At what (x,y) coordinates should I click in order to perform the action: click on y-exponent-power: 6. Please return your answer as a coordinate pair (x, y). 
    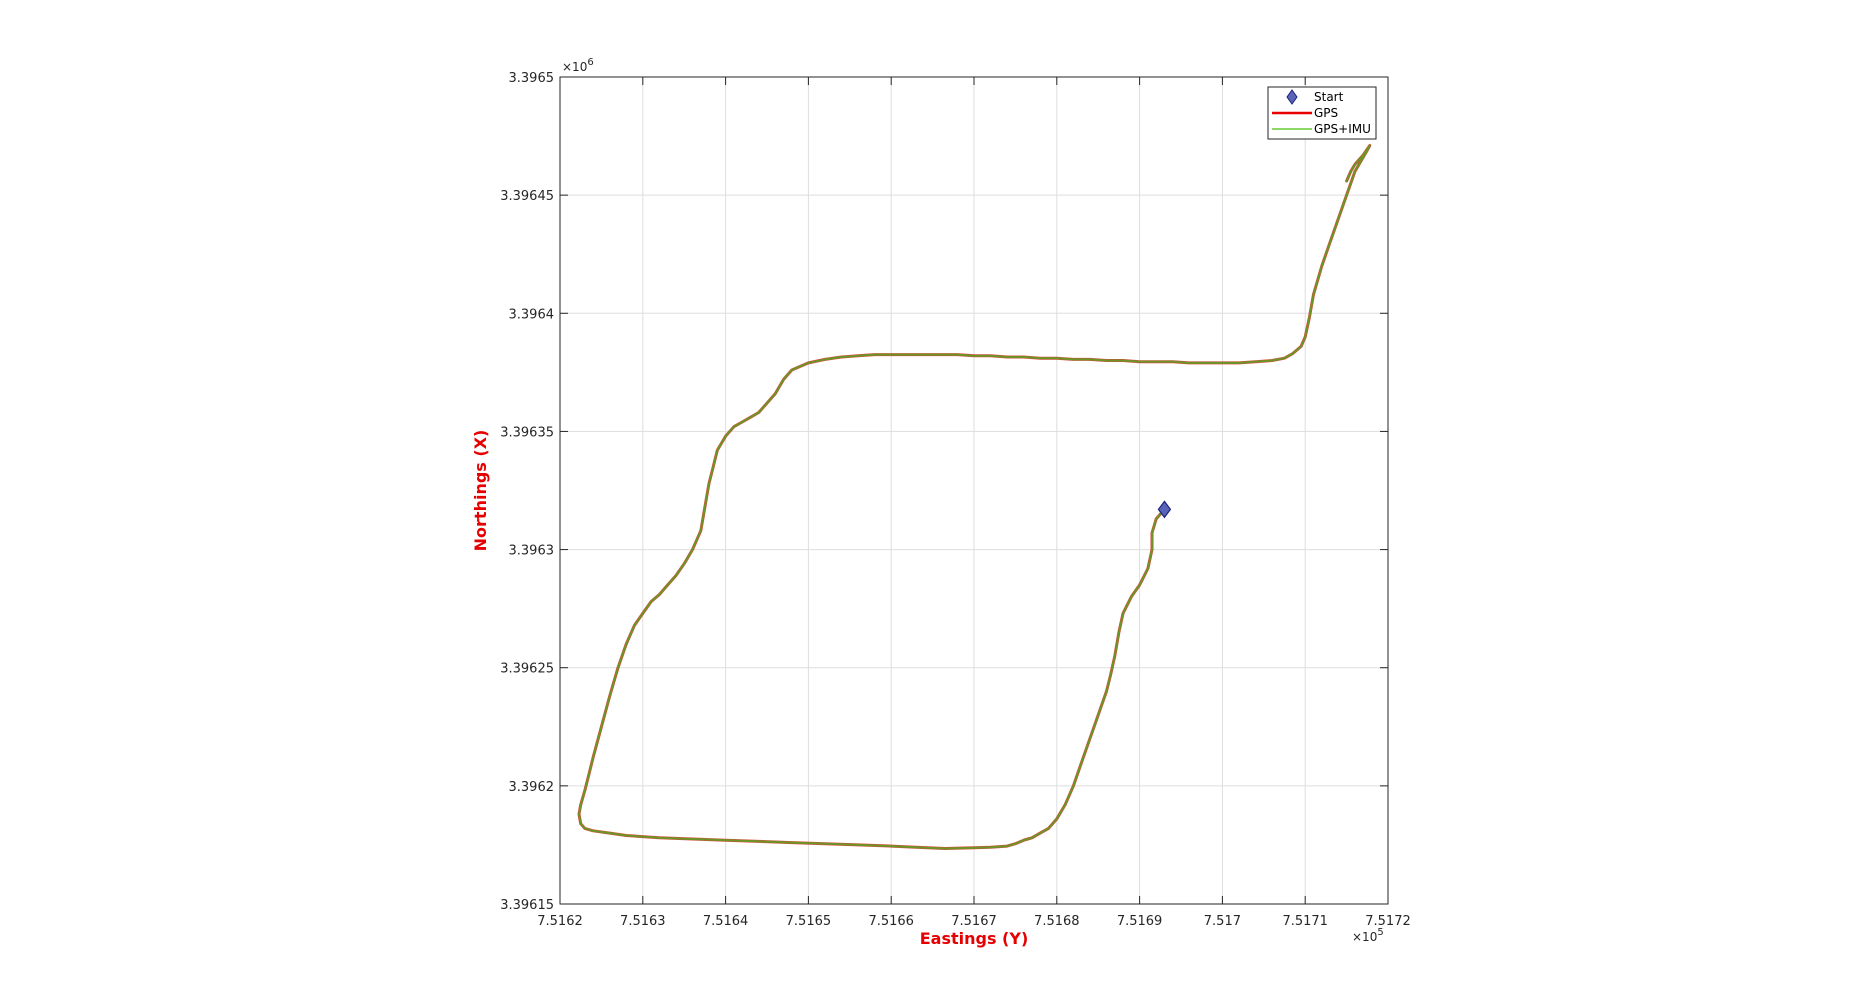
    Looking at the image, I should click on (590, 62).